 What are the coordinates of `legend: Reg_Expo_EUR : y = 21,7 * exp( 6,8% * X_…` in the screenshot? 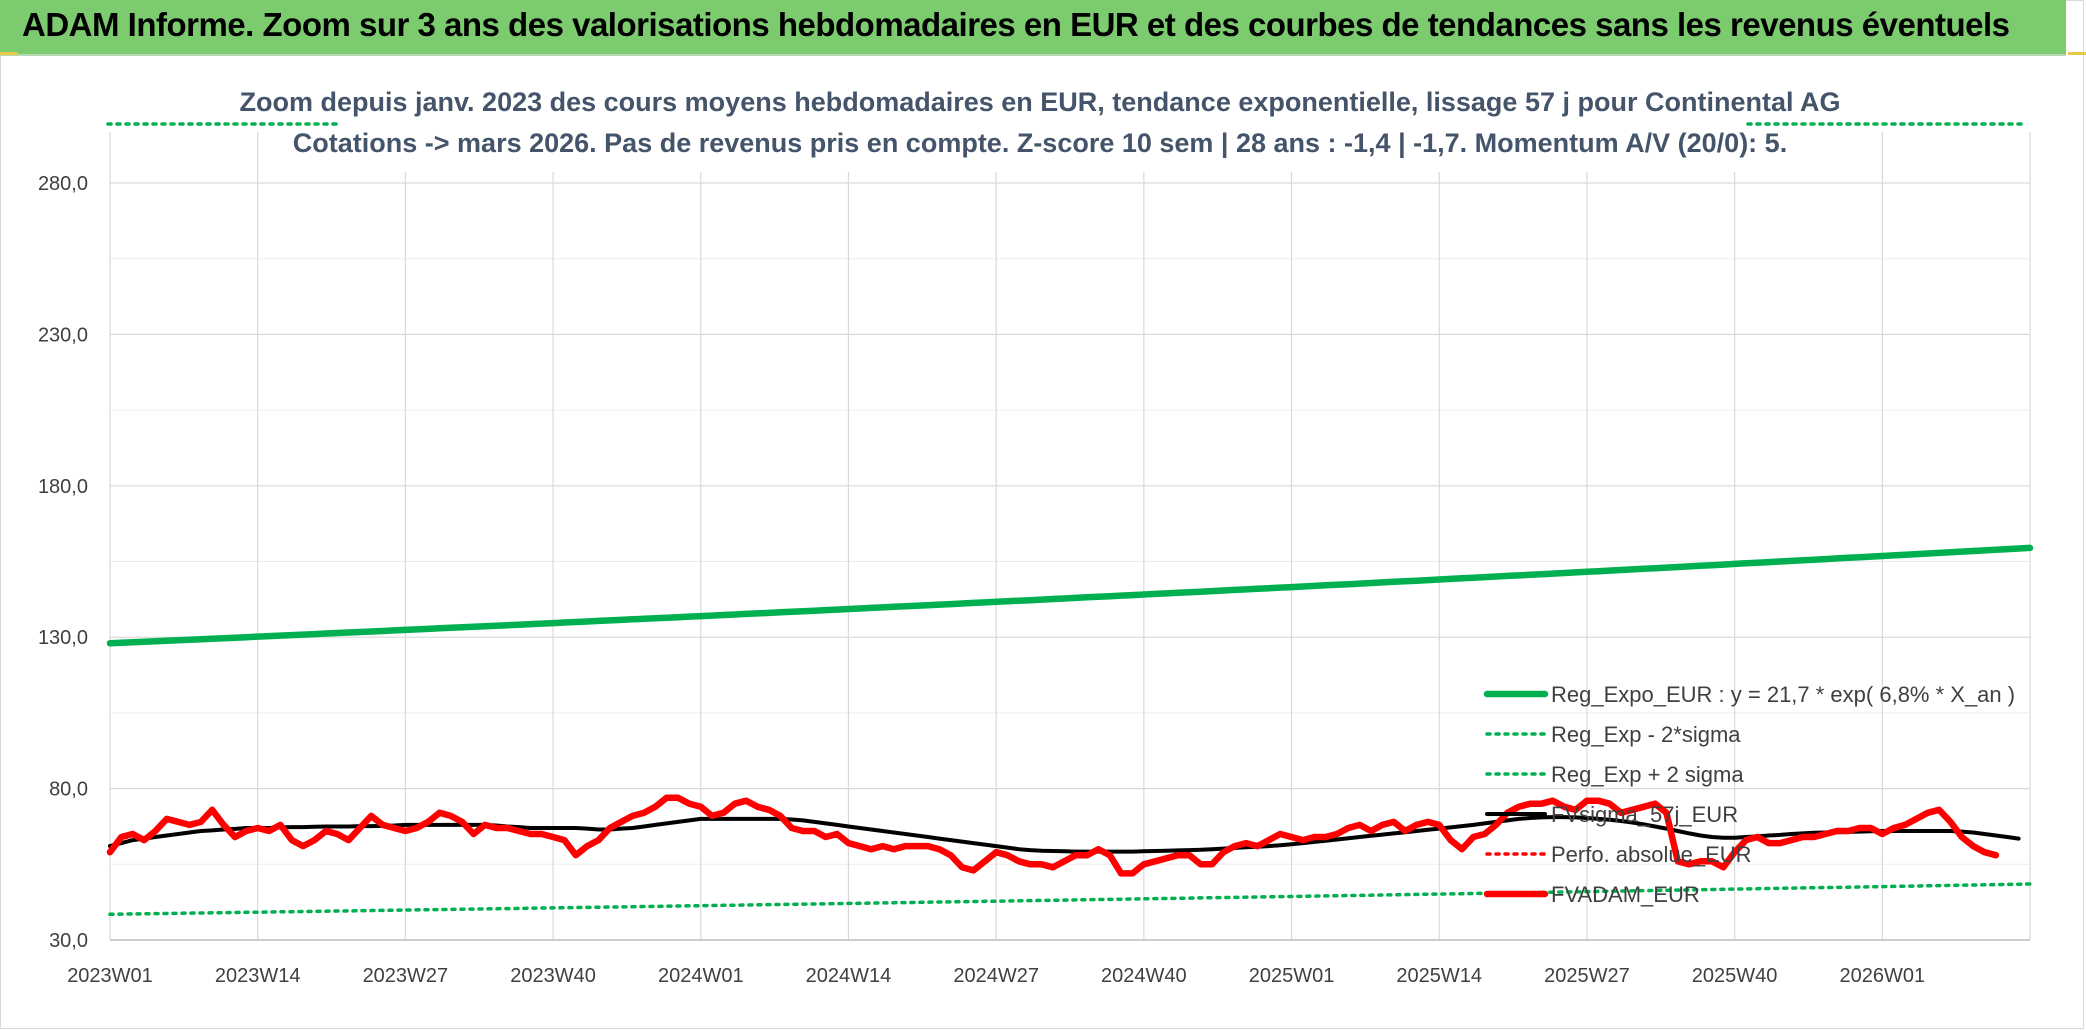 It's located at (1749, 794).